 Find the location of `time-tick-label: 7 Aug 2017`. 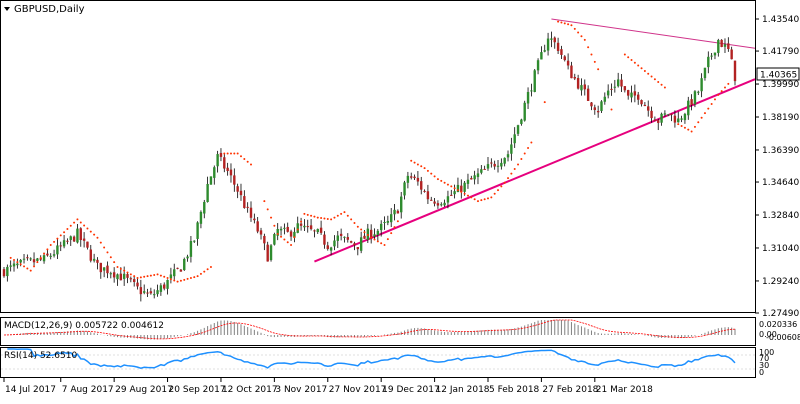

time-tick-label: 7 Aug 2017 is located at coordinates (88, 390).